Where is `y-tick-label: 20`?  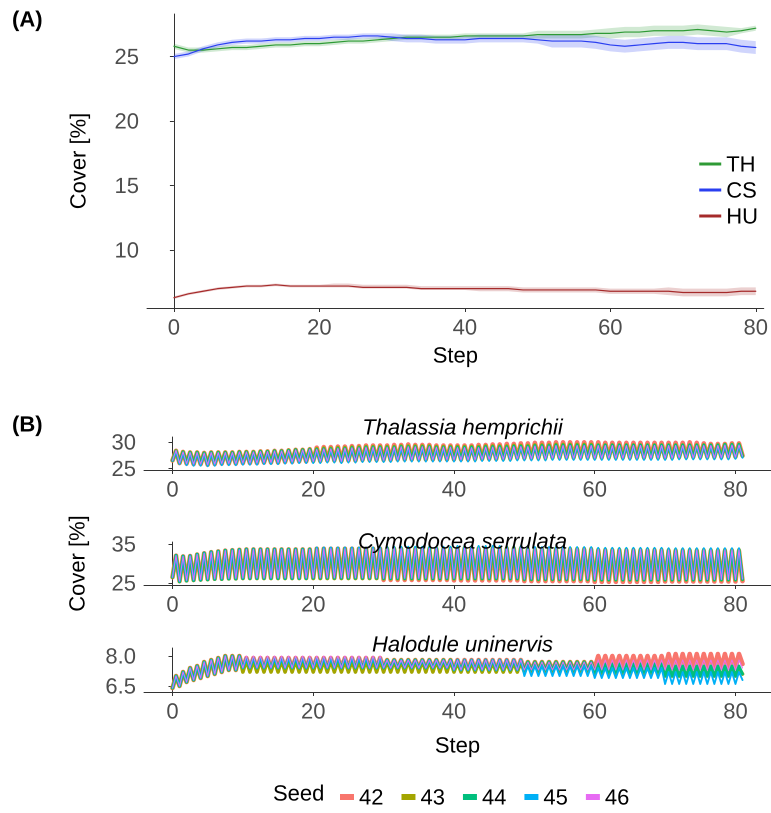 y-tick-label: 20 is located at coordinates (126, 121).